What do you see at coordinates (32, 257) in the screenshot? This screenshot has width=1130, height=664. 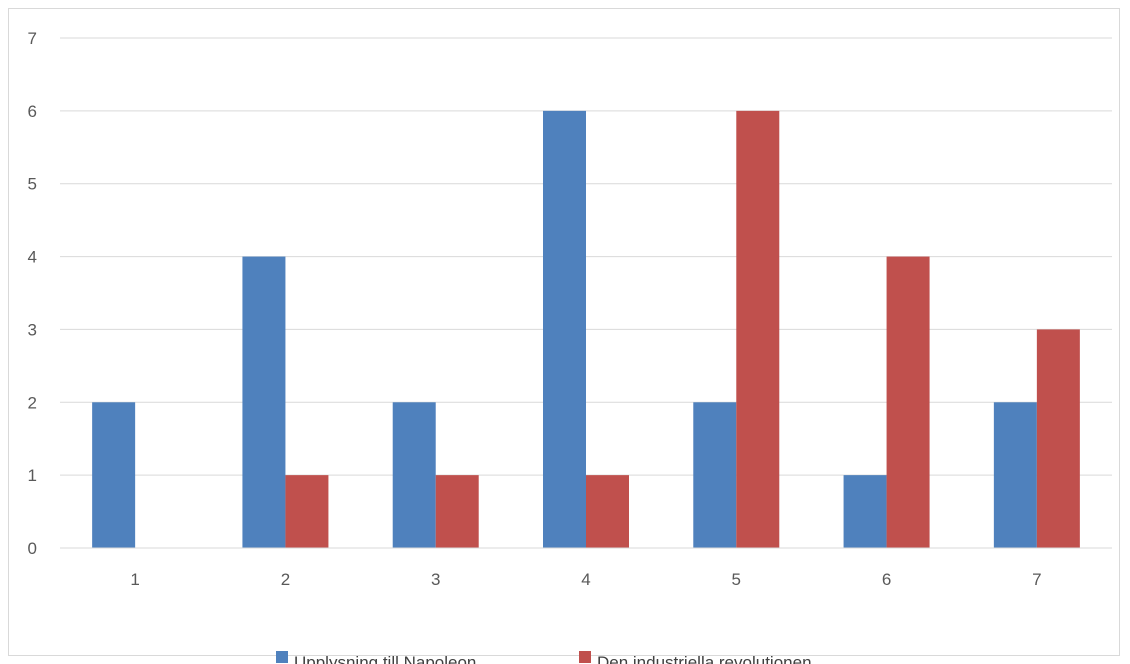 I see `y-tick-label: 4` at bounding box center [32, 257].